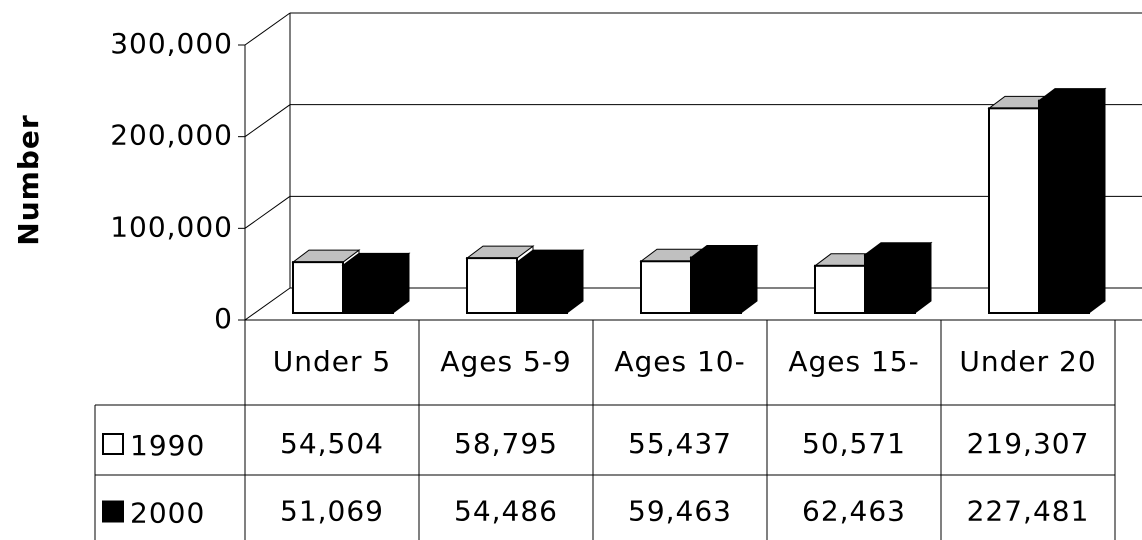 This screenshot has width=1142, height=540. What do you see at coordinates (28, 179) in the screenshot?
I see `y-axis-title: Number` at bounding box center [28, 179].